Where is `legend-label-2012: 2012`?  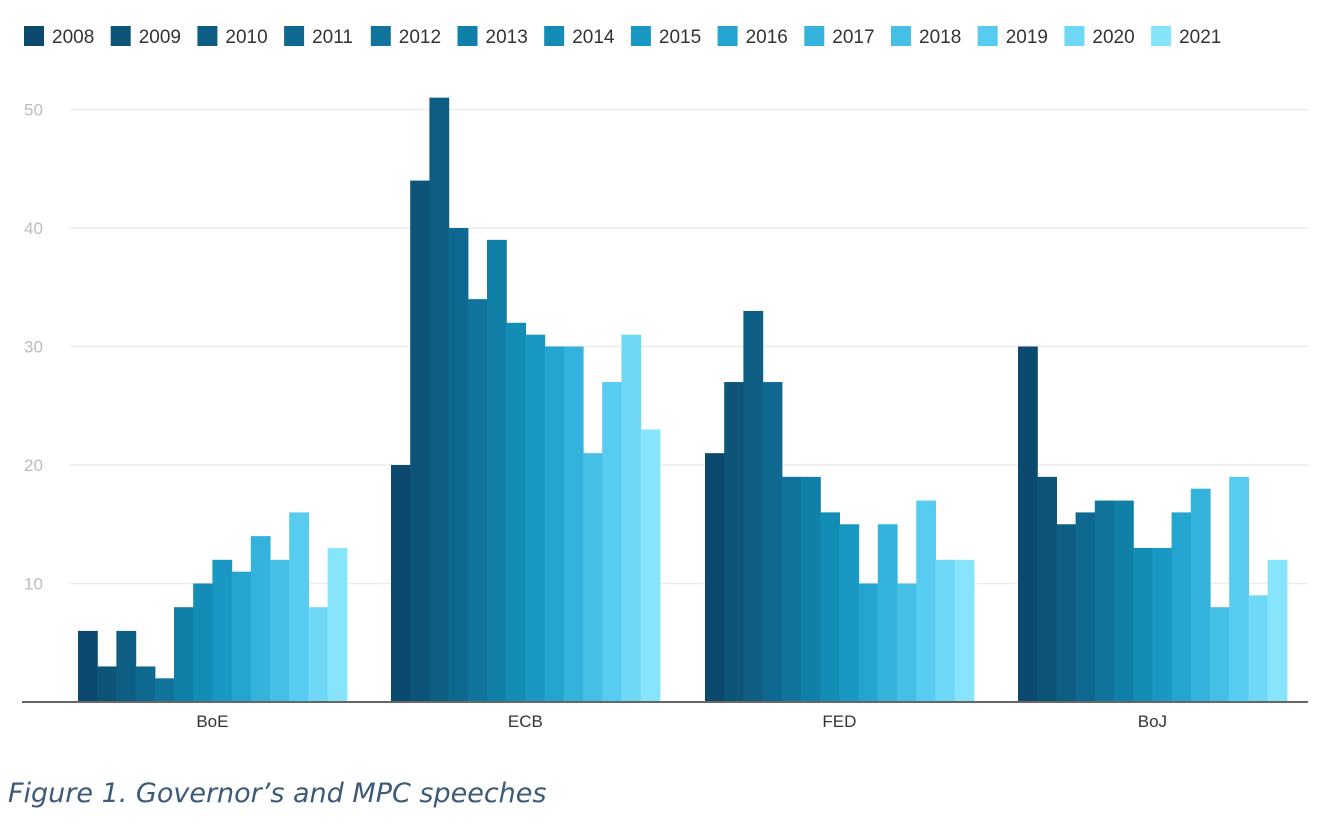 legend-label-2012: 2012 is located at coordinates (420, 37).